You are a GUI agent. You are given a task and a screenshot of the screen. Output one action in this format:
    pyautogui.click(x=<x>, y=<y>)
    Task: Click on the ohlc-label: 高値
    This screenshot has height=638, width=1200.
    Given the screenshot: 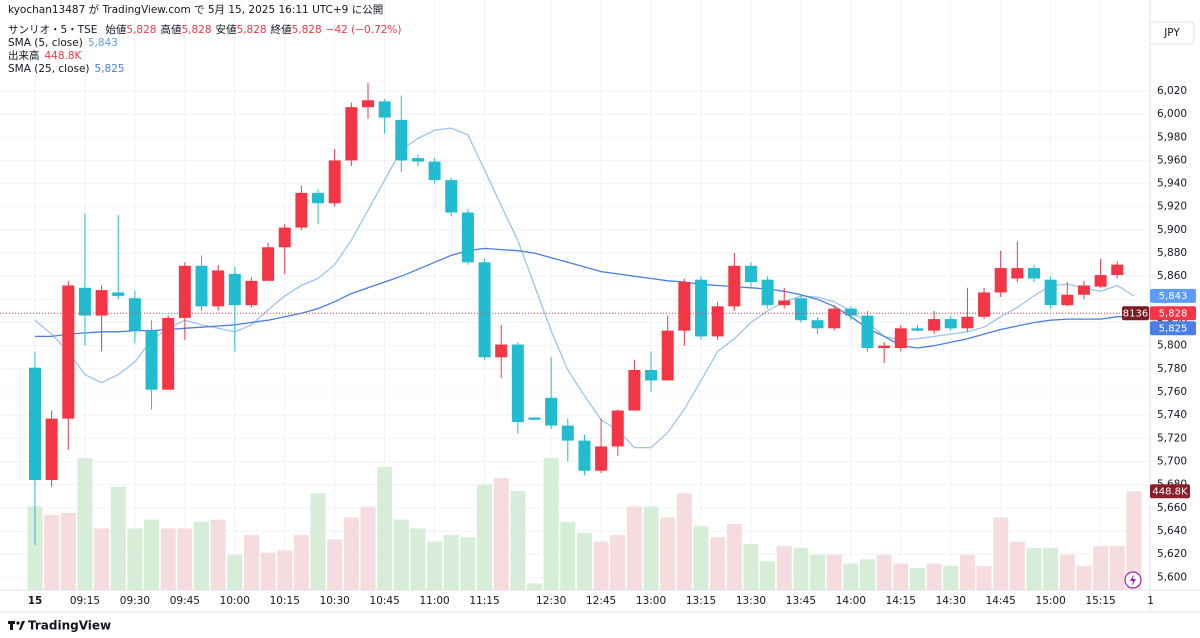 What is the action you would take?
    pyautogui.click(x=170, y=29)
    